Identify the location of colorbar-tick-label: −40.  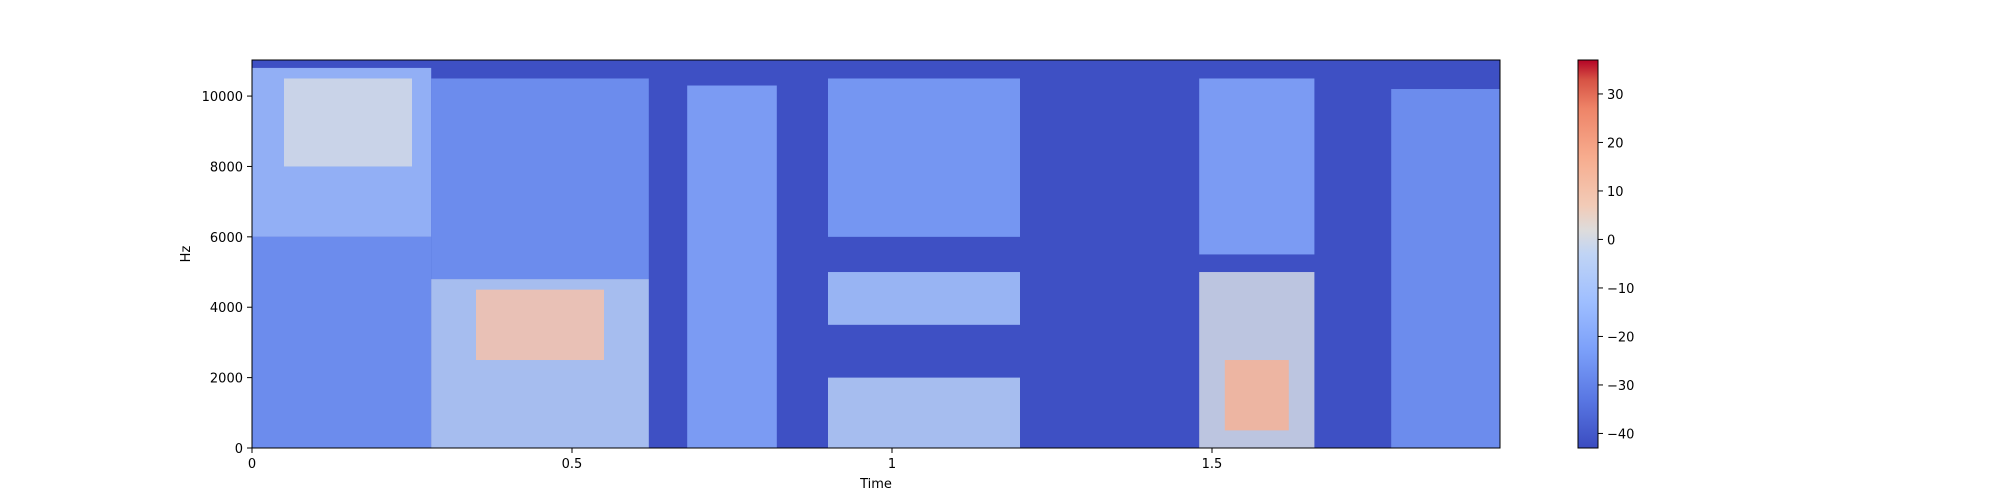
(1620, 434).